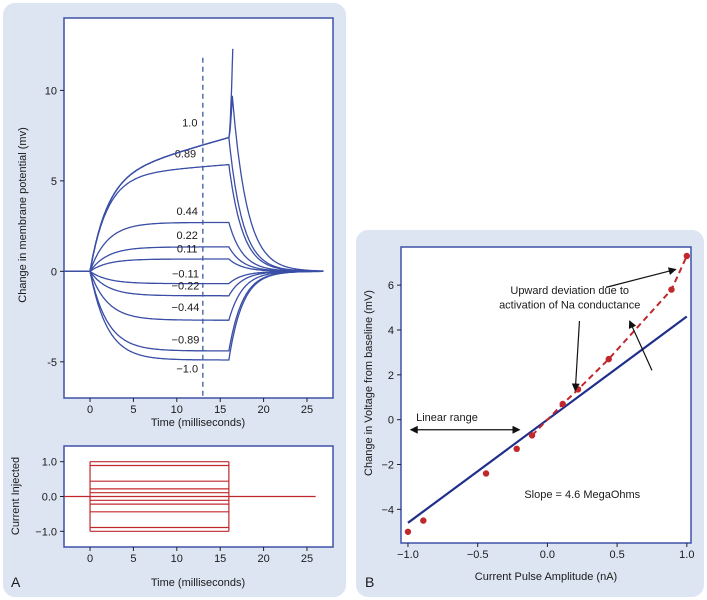 The height and width of the screenshot is (600, 707). What do you see at coordinates (641, 277) in the screenshot?
I see `arrow-to-top-point` at bounding box center [641, 277].